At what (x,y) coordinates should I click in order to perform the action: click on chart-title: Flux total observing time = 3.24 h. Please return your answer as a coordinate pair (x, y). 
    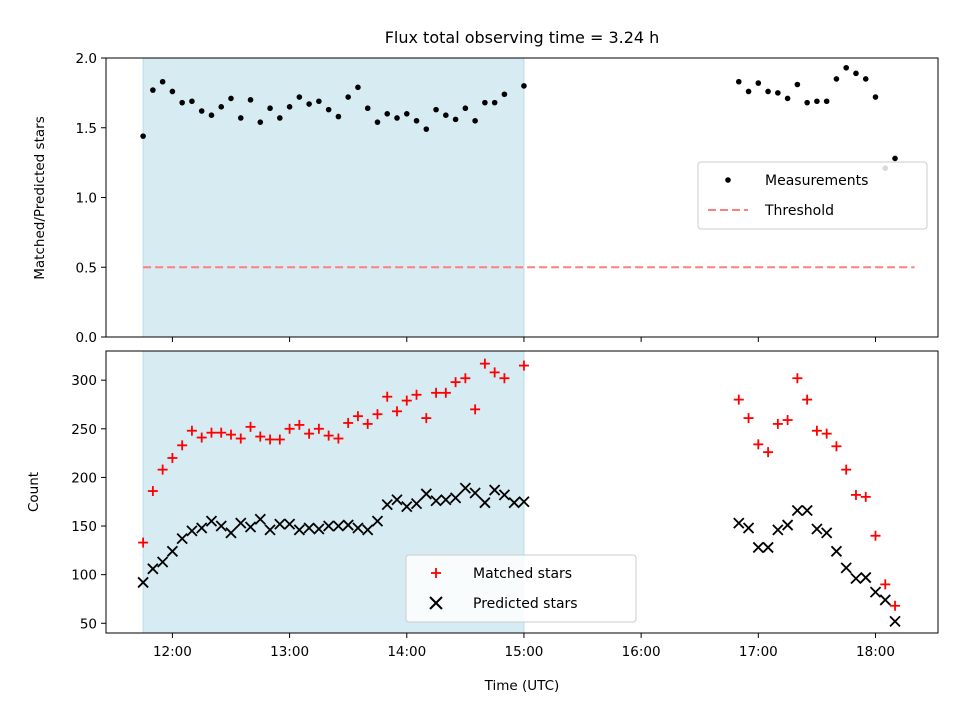
    Looking at the image, I should click on (522, 37).